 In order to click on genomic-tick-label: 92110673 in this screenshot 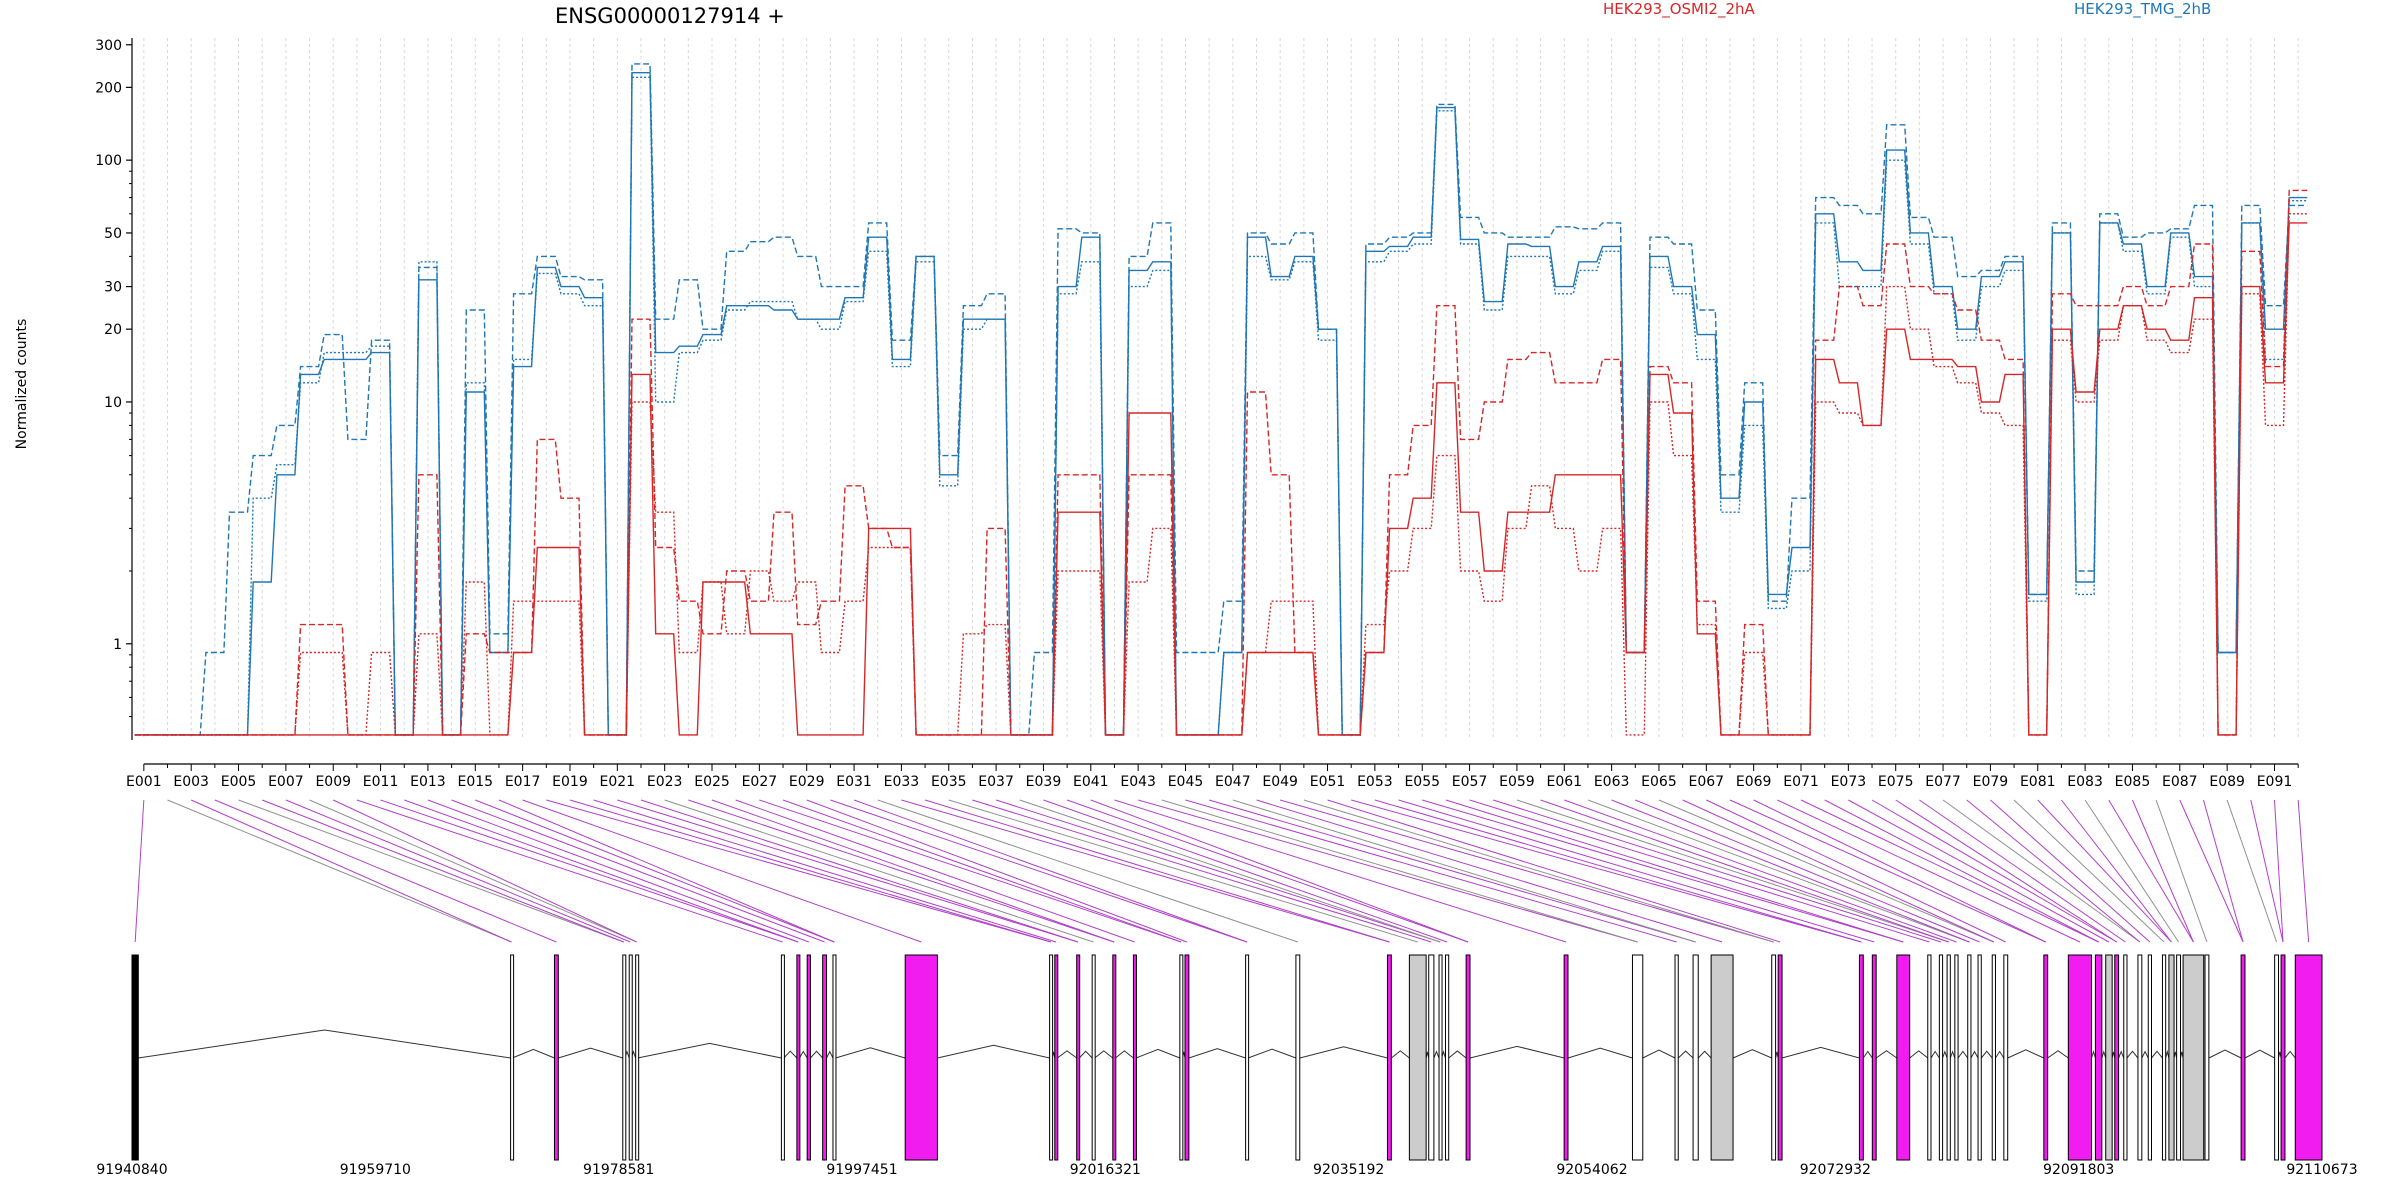, I will do `click(2321, 1170)`.